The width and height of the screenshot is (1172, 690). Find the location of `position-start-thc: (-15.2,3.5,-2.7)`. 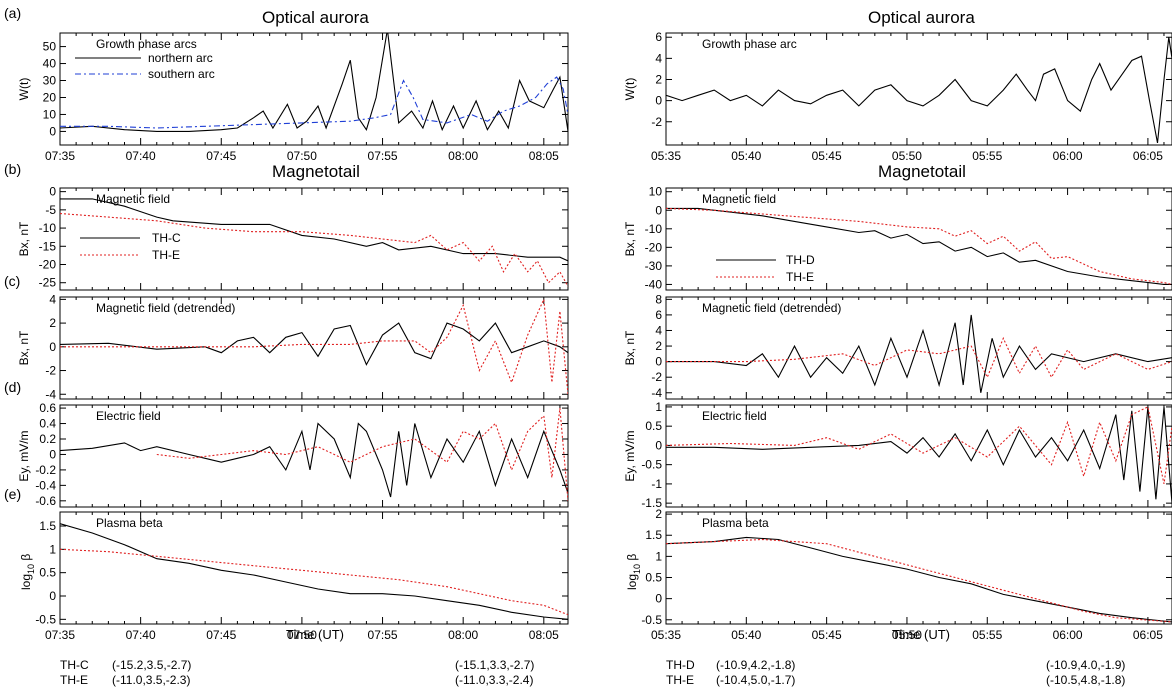

position-start-thc: (-15.2,3.5,-2.7) is located at coordinates (152, 665).